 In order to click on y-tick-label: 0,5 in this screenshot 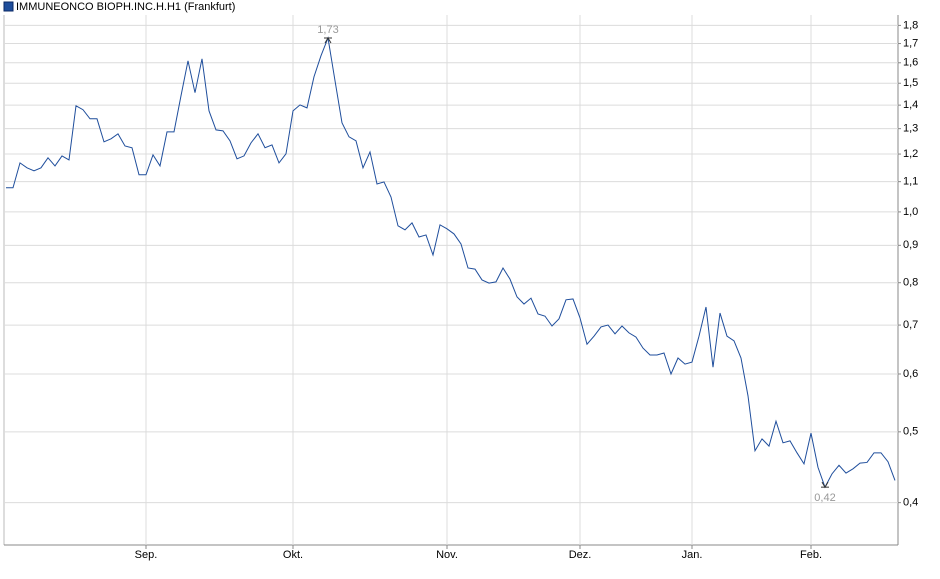, I will do `click(910, 432)`.